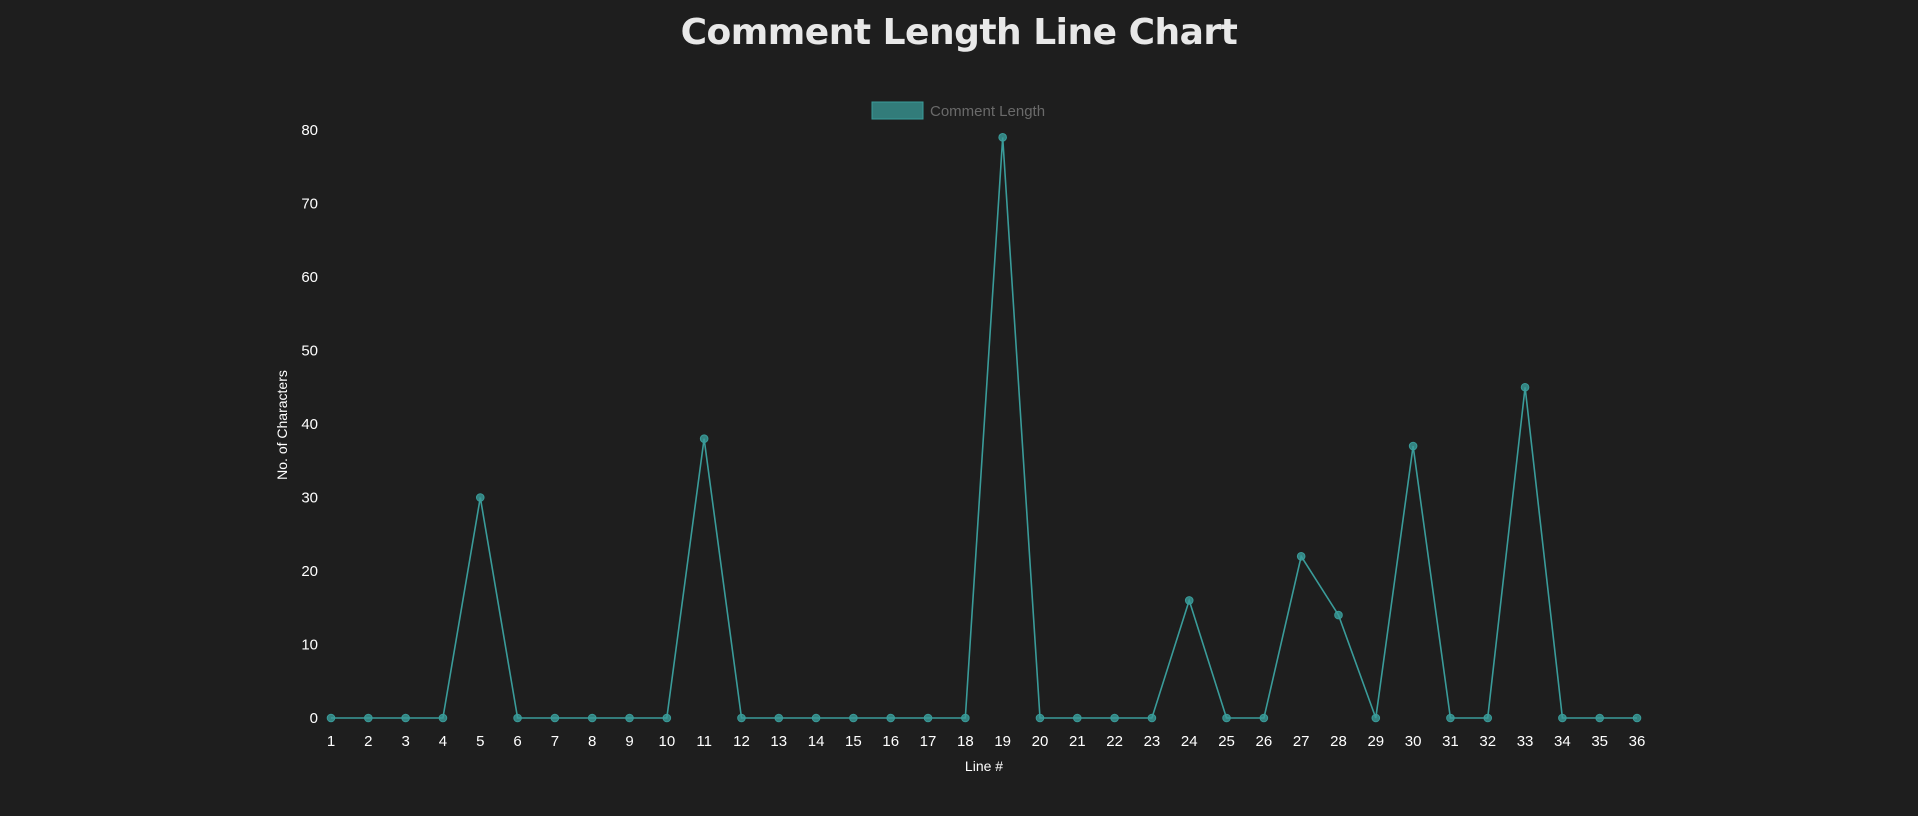 The image size is (1918, 816). Describe the element at coordinates (928, 741) in the screenshot. I see `x-tick-label: 17` at that location.